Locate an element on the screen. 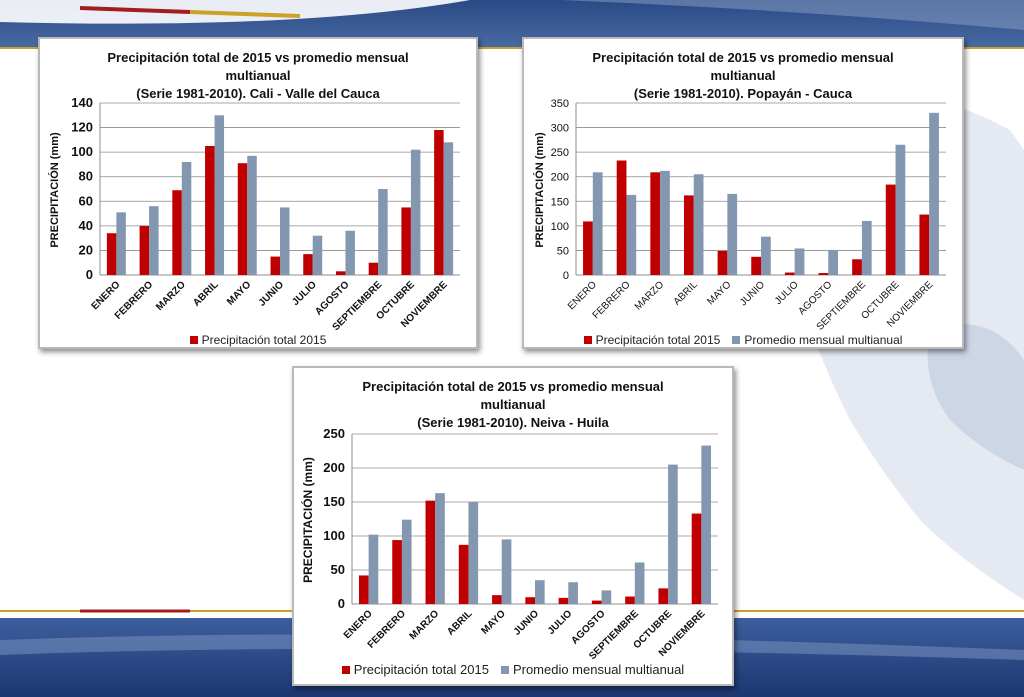  top-gold-accent is located at coordinates (245, 14).